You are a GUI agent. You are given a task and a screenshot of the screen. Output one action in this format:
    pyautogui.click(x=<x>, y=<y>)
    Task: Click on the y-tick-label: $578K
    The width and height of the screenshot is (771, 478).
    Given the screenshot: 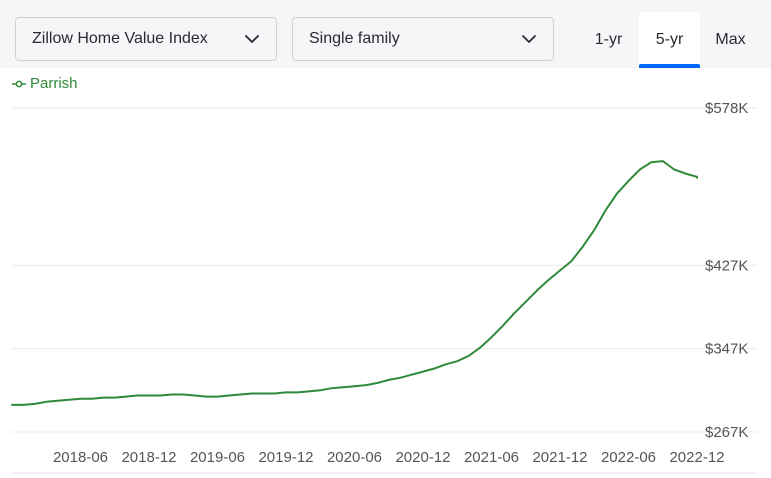 What is the action you would take?
    pyautogui.click(x=726, y=108)
    